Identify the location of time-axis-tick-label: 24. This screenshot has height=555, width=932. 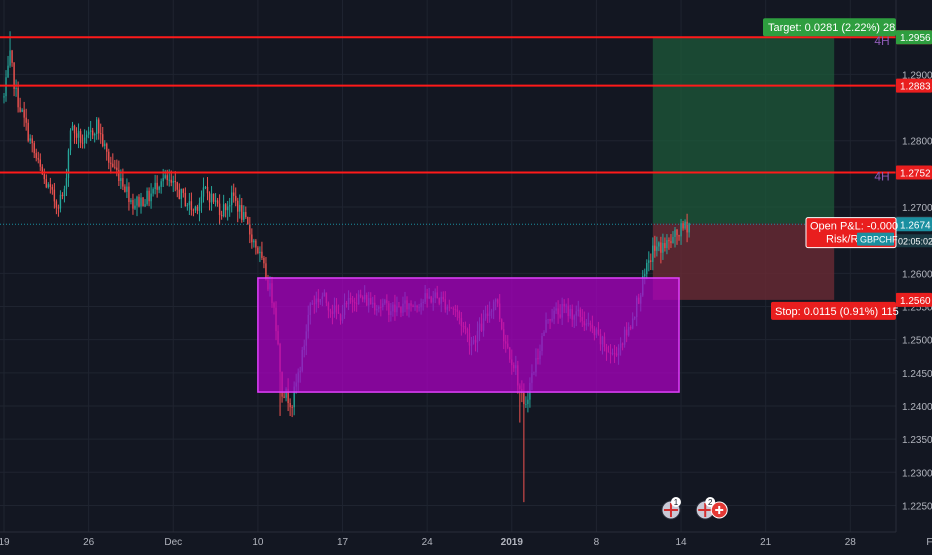
(428, 542).